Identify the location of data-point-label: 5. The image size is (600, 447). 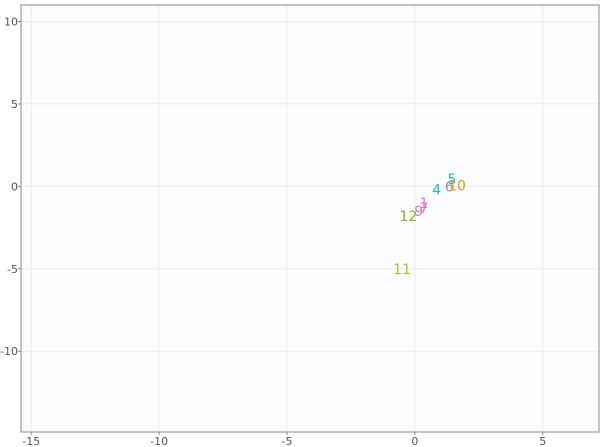
(451, 180).